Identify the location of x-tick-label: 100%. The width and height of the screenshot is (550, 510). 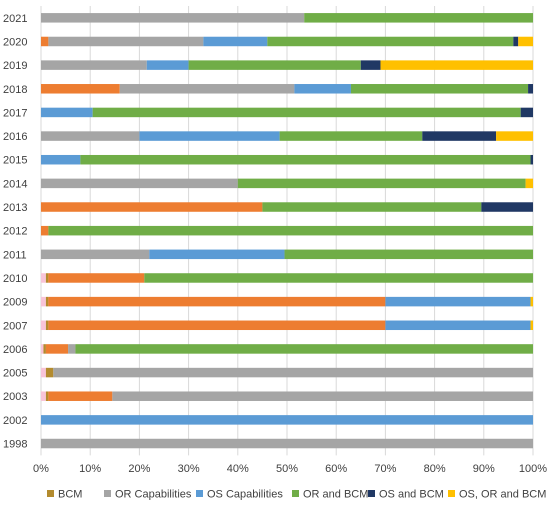
(533, 469).